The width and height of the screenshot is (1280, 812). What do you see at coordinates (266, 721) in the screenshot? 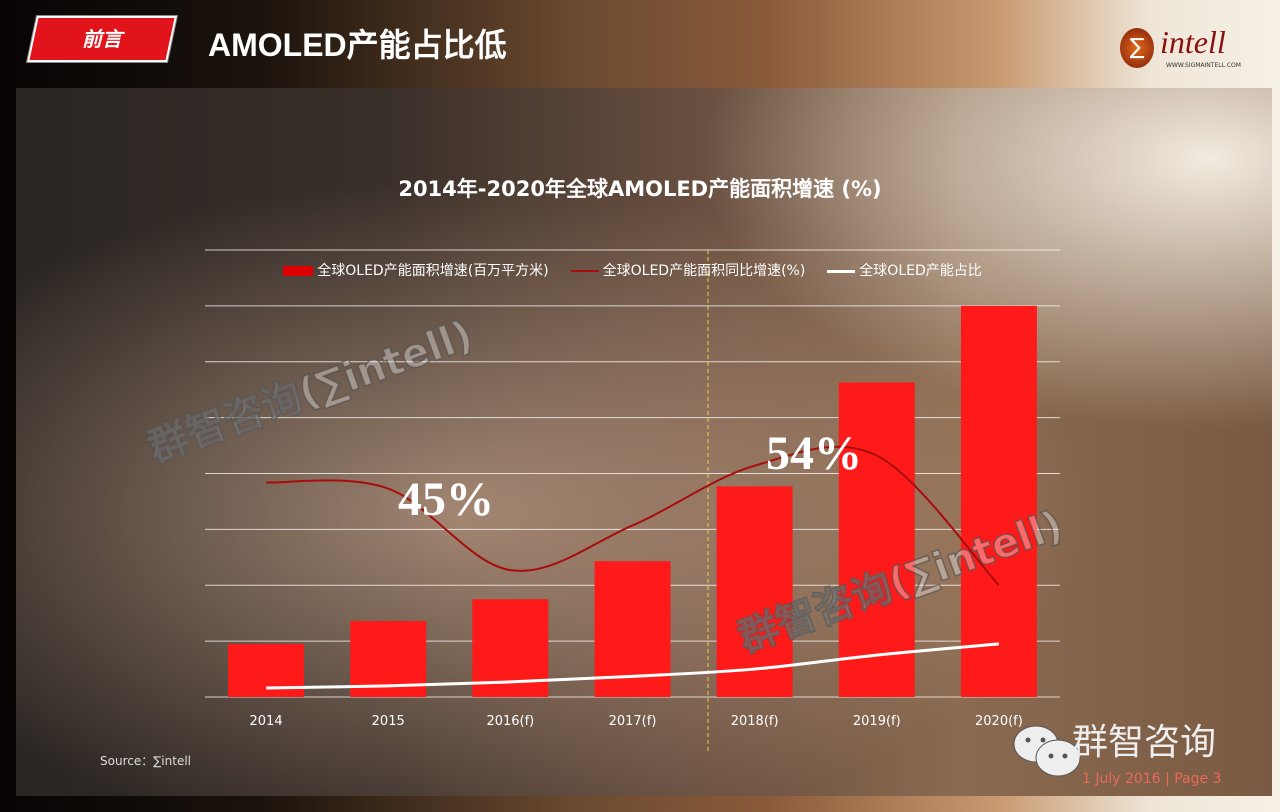
I see `x-tick-label: 2014` at bounding box center [266, 721].